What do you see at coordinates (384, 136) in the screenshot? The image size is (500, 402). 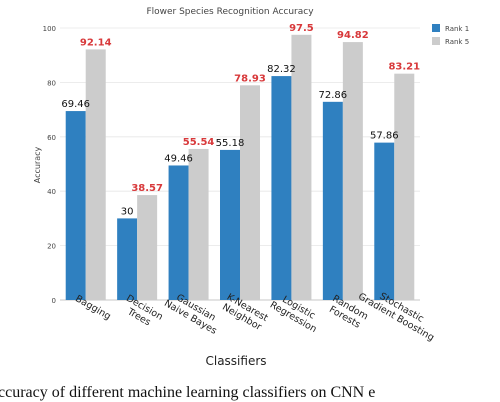 I see `data-label: 57.86` at bounding box center [384, 136].